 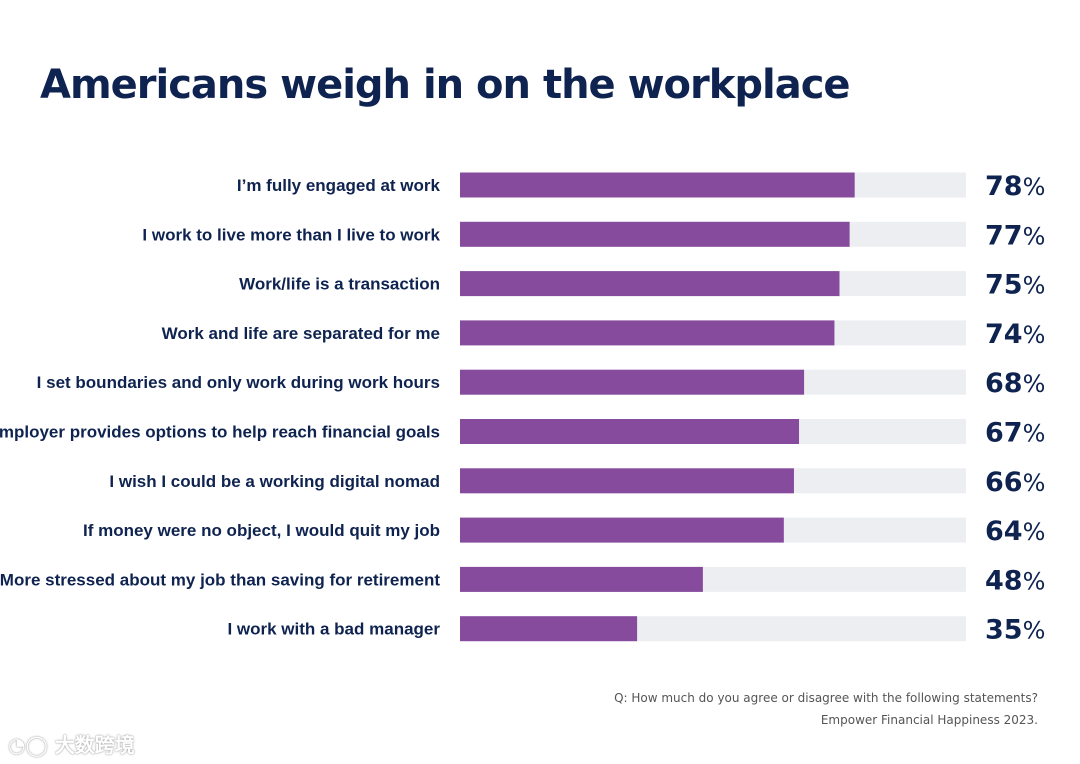 What do you see at coordinates (28, 745) in the screenshot?
I see `watermark-icon: ◔◯` at bounding box center [28, 745].